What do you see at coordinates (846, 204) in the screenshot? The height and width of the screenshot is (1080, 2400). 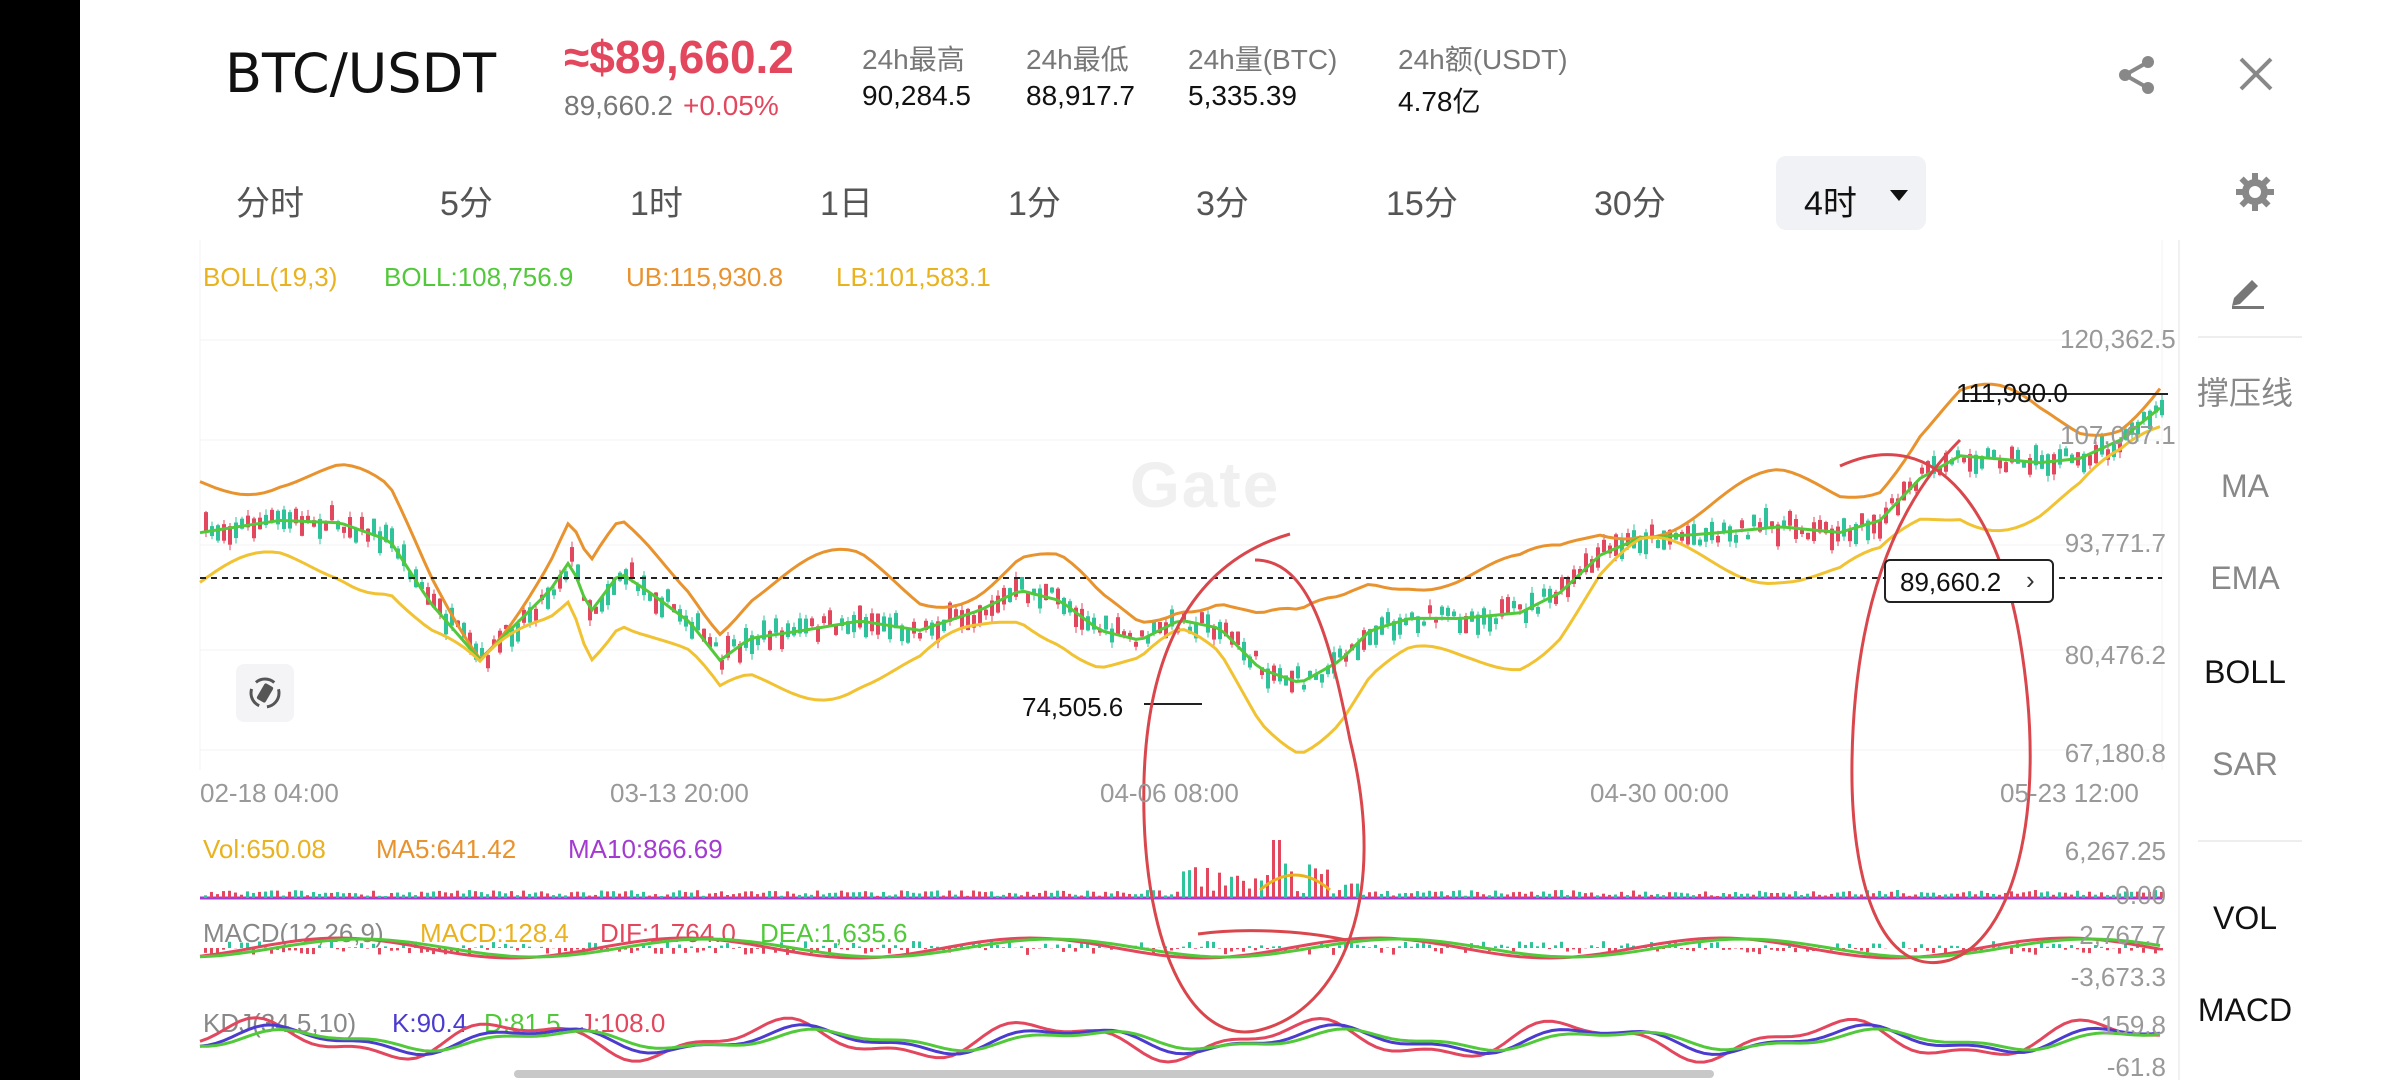 I see `tab-1day: 1日` at bounding box center [846, 204].